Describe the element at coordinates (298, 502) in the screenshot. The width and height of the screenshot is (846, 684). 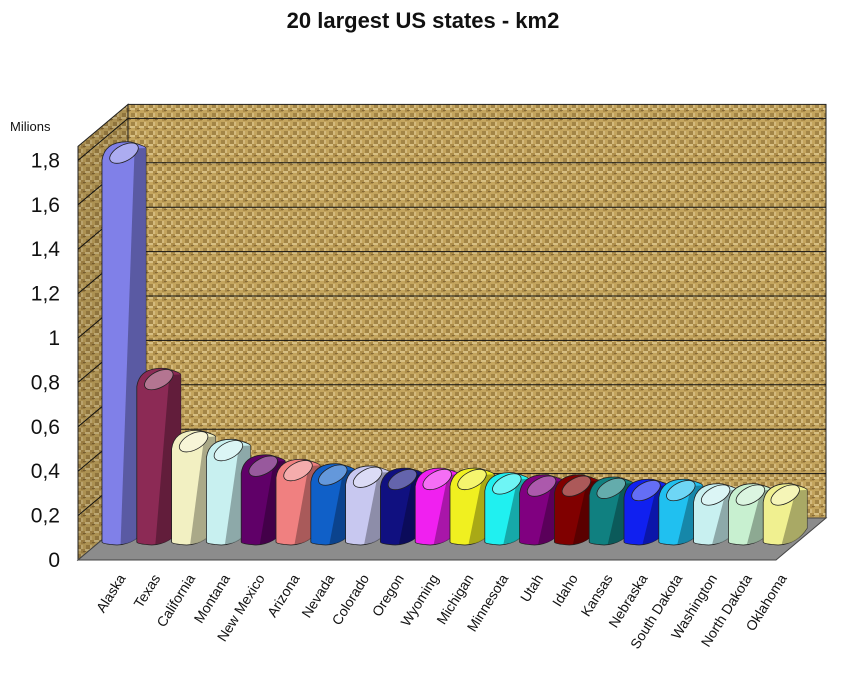
I see `bar-arizona` at that location.